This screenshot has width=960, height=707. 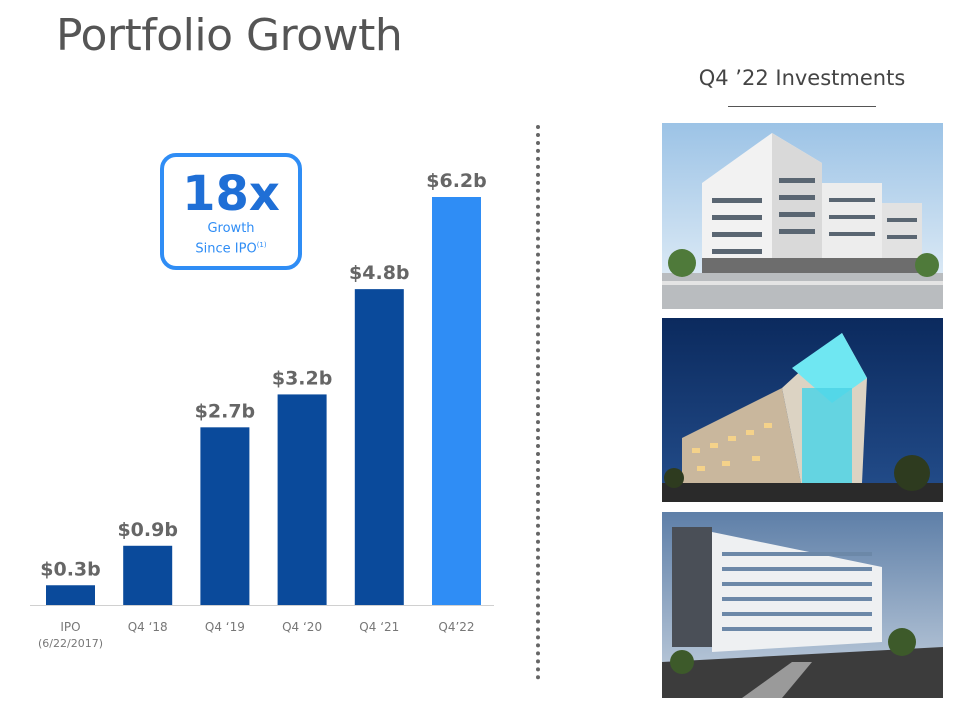 What do you see at coordinates (225, 627) in the screenshot?
I see `x-tick-label: Q4 ‘19` at bounding box center [225, 627].